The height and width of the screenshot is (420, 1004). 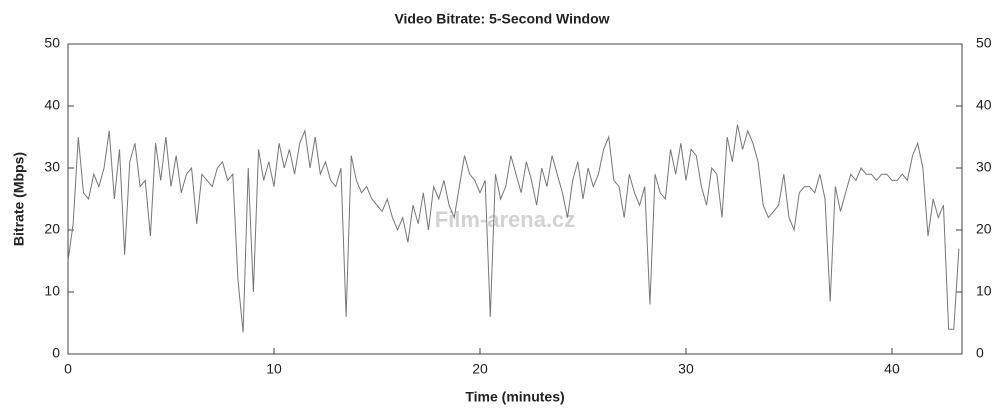 I want to click on y-tick-label: 10, so click(x=52, y=291).